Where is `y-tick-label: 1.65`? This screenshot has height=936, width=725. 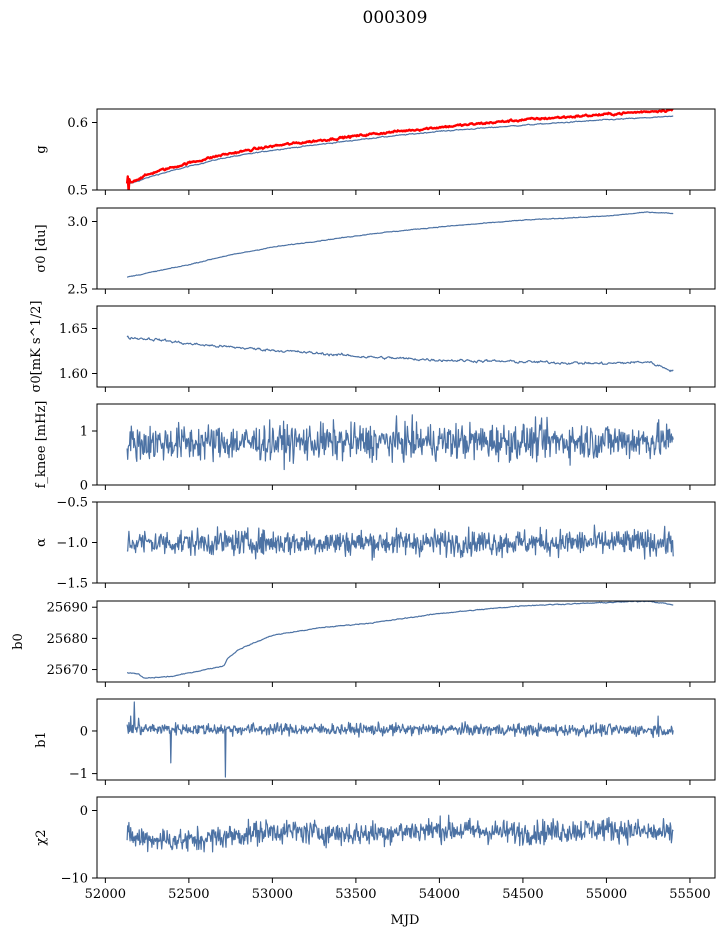 y-tick-label: 1.65 is located at coordinates (73, 329).